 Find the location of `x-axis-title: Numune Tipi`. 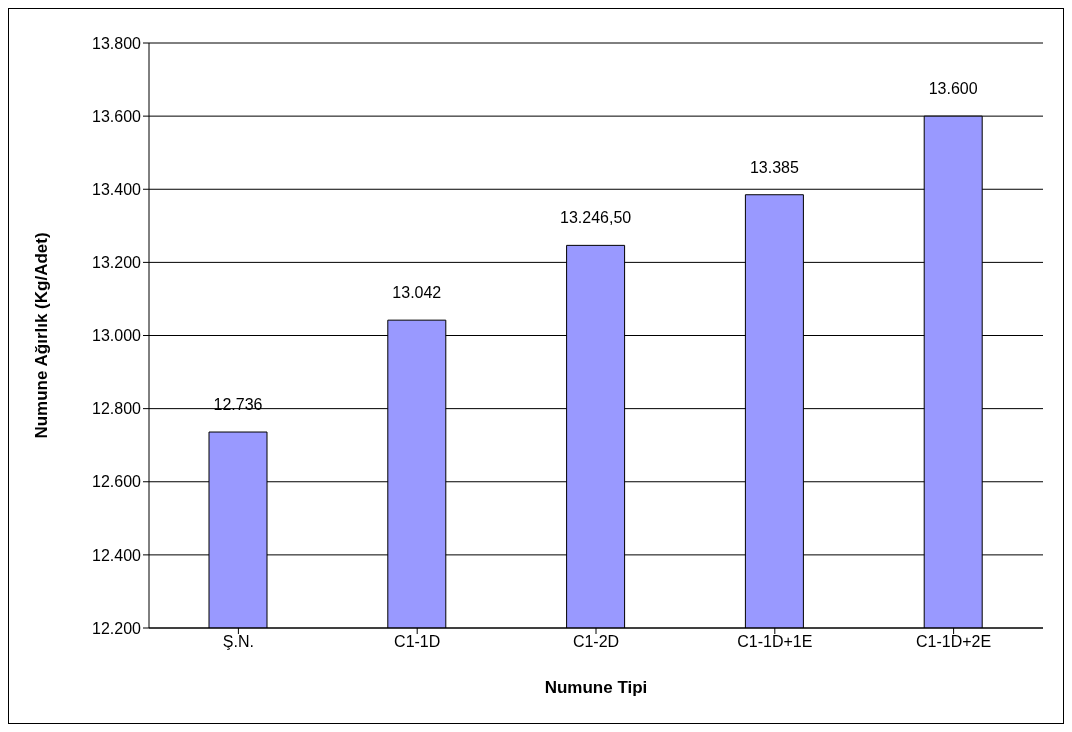

x-axis-title: Numune Tipi is located at coordinates (596, 687).